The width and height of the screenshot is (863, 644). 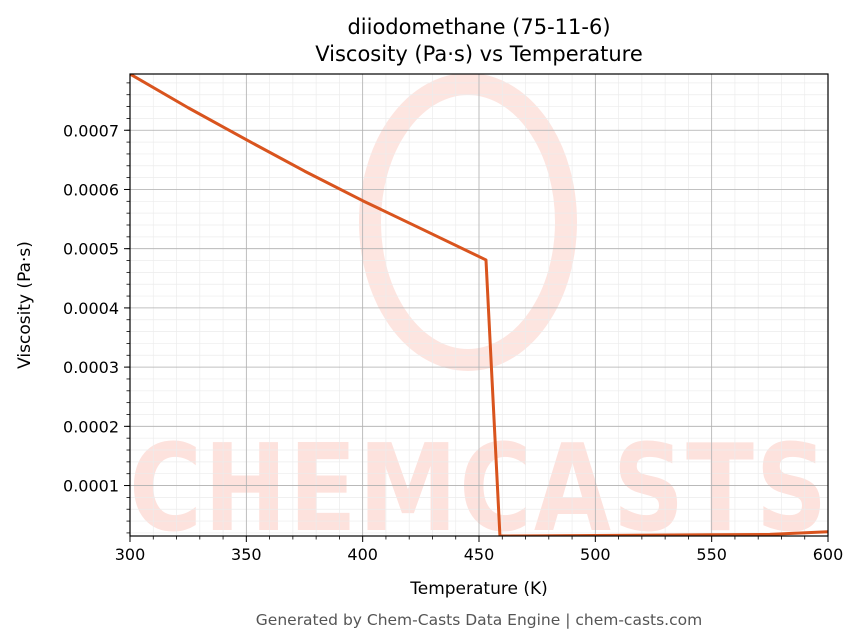 What do you see at coordinates (711, 554) in the screenshot?
I see `x-tick-label: 550` at bounding box center [711, 554].